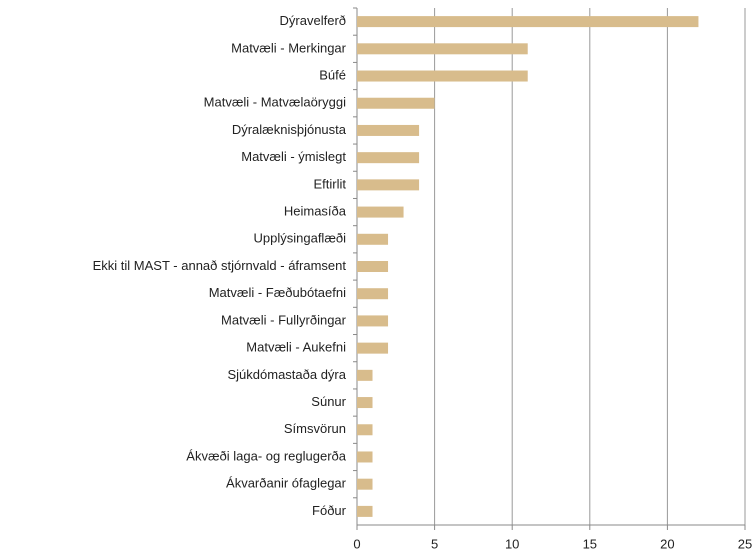 The height and width of the screenshot is (556, 754). Describe the element at coordinates (296, 347) in the screenshot. I see `y-tick-label: Matvæli - Aukefni` at that location.